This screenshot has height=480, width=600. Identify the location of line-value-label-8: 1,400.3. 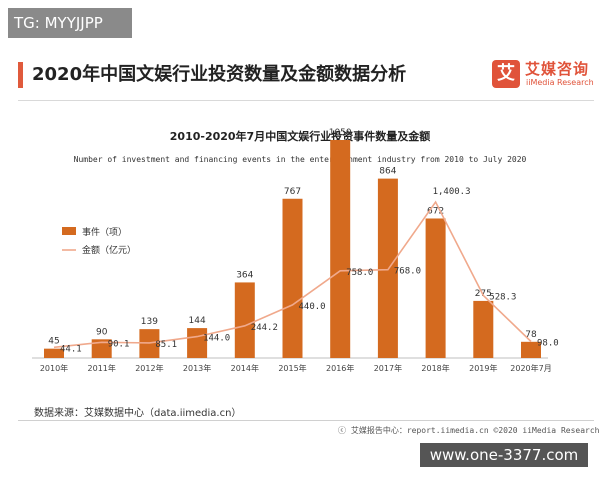
(452, 192).